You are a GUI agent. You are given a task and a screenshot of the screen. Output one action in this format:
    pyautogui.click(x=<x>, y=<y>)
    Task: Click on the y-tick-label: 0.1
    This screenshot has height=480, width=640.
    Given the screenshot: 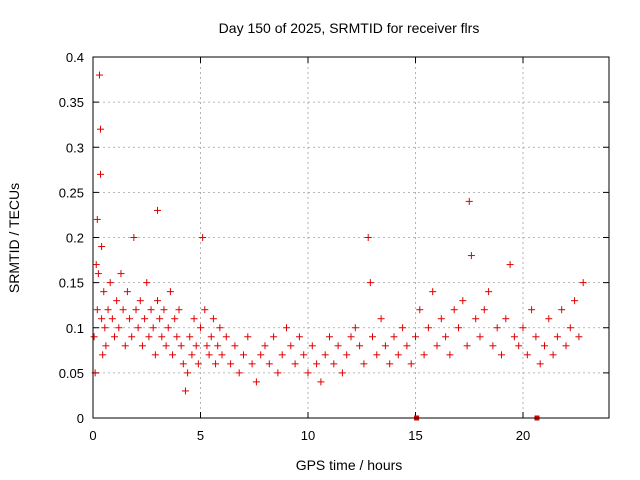 What is the action you would take?
    pyautogui.click(x=75, y=328)
    